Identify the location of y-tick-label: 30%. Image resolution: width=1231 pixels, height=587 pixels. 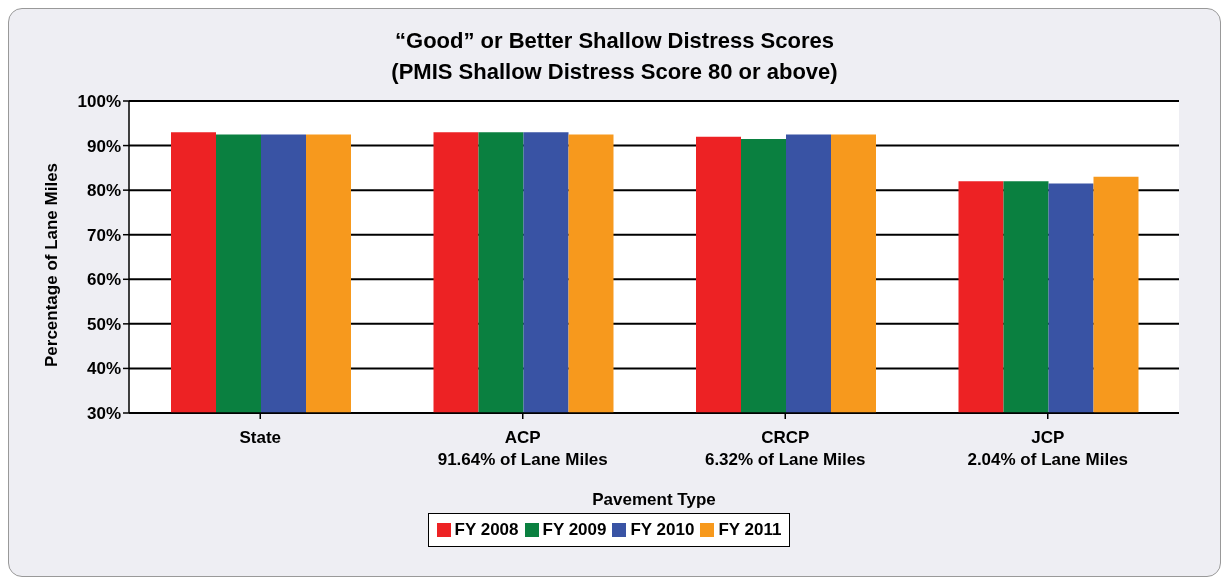
(103, 414).